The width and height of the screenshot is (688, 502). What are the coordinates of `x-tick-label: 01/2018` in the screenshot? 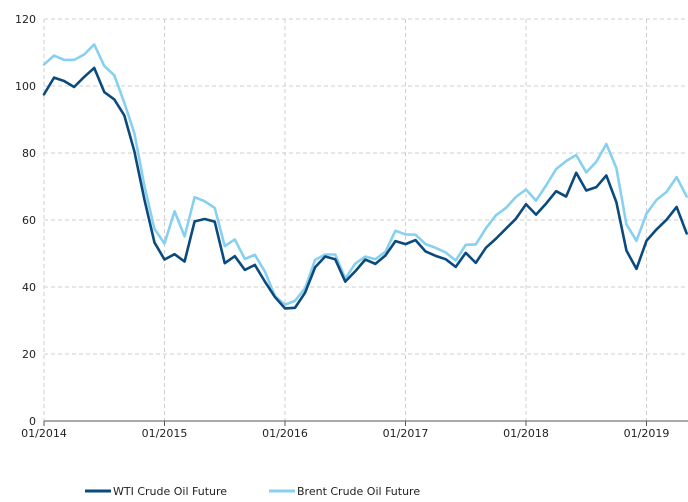 It's located at (526, 433).